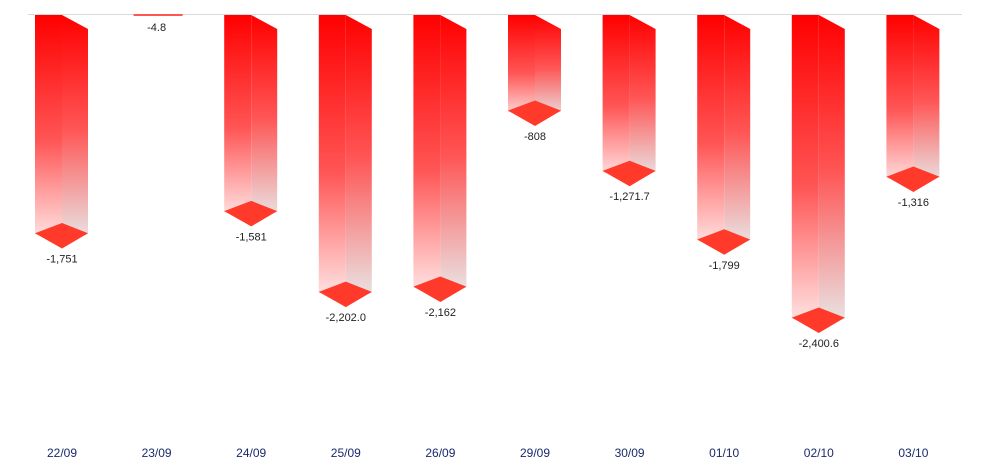 The height and width of the screenshot is (475, 984). What do you see at coordinates (157, 453) in the screenshot?
I see `category-tick-label: 23/09` at bounding box center [157, 453].